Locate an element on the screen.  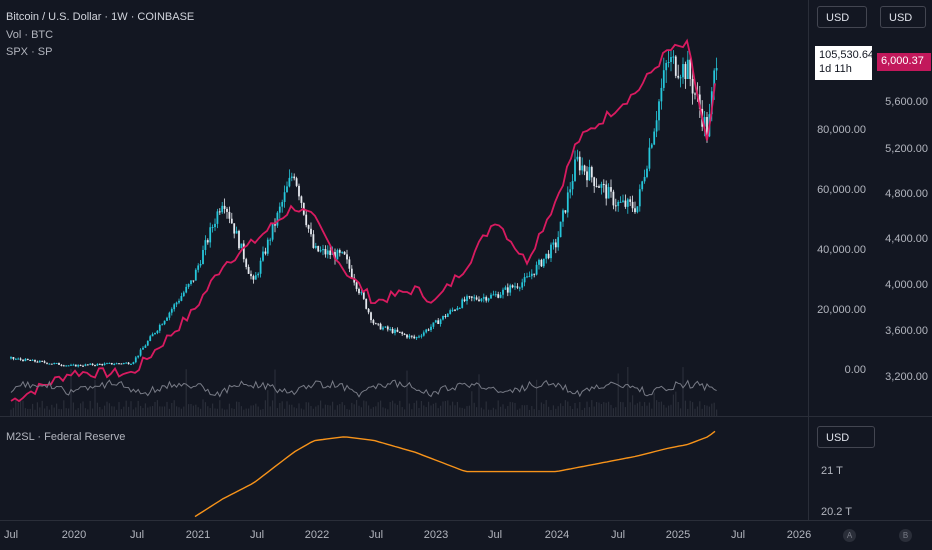
spx-tick: 5,200.00 is located at coordinates (906, 149).